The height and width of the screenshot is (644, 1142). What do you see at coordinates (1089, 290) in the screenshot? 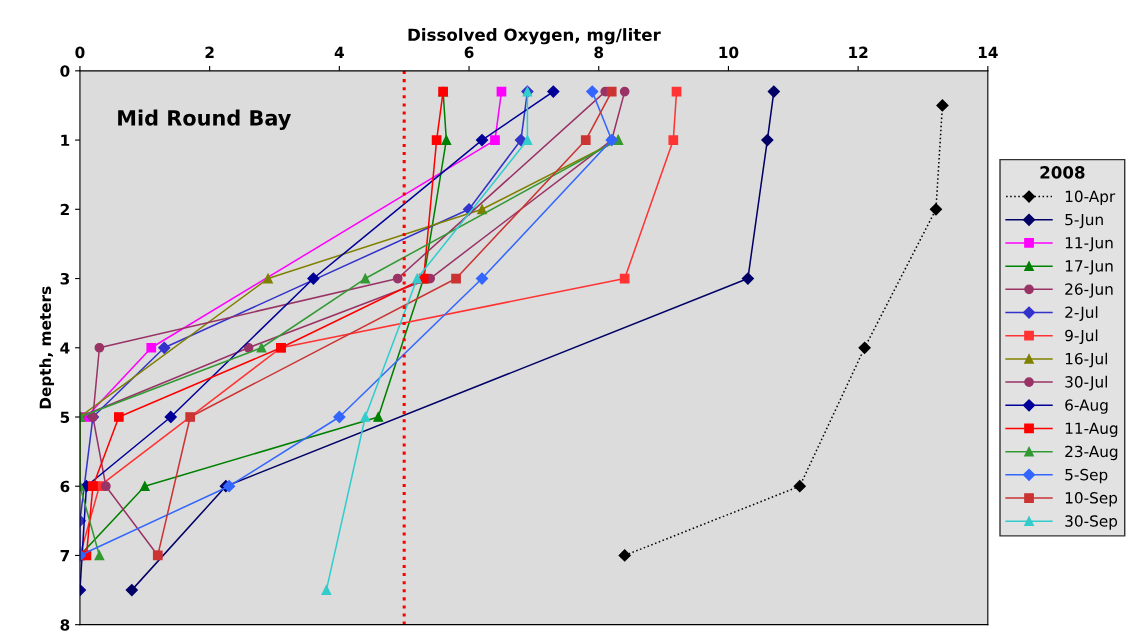
I see `legend-label: 26-Jun` at bounding box center [1089, 290].